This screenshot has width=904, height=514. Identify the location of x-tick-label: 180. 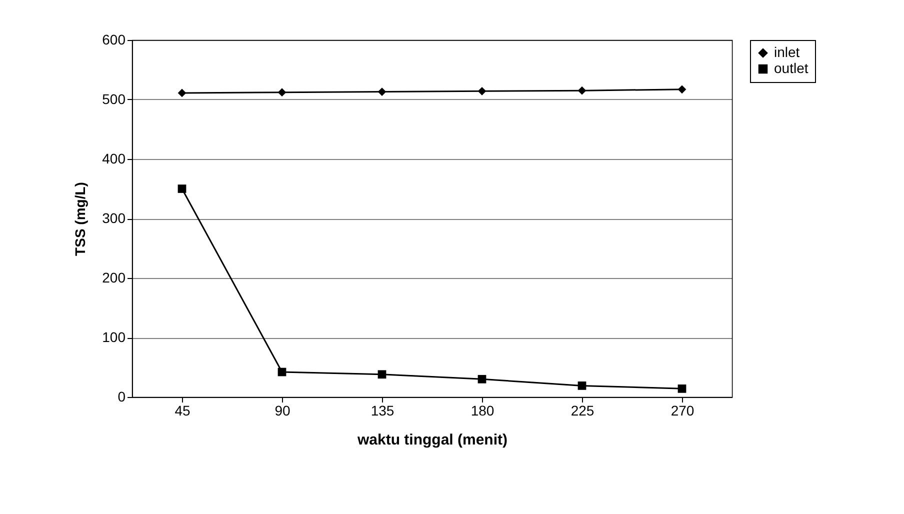
(482, 410).